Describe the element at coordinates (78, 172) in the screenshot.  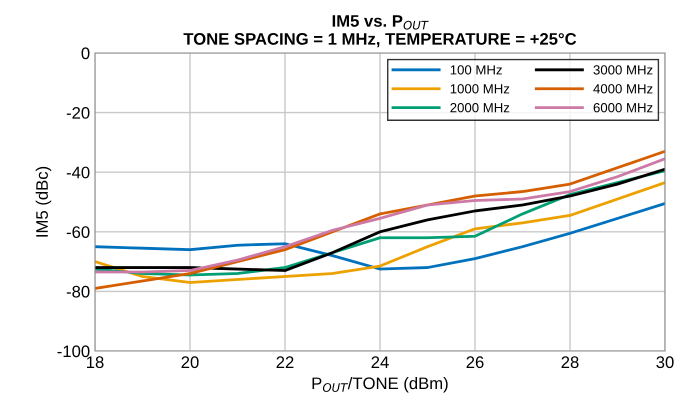
I see `y-tick-label: -40` at that location.